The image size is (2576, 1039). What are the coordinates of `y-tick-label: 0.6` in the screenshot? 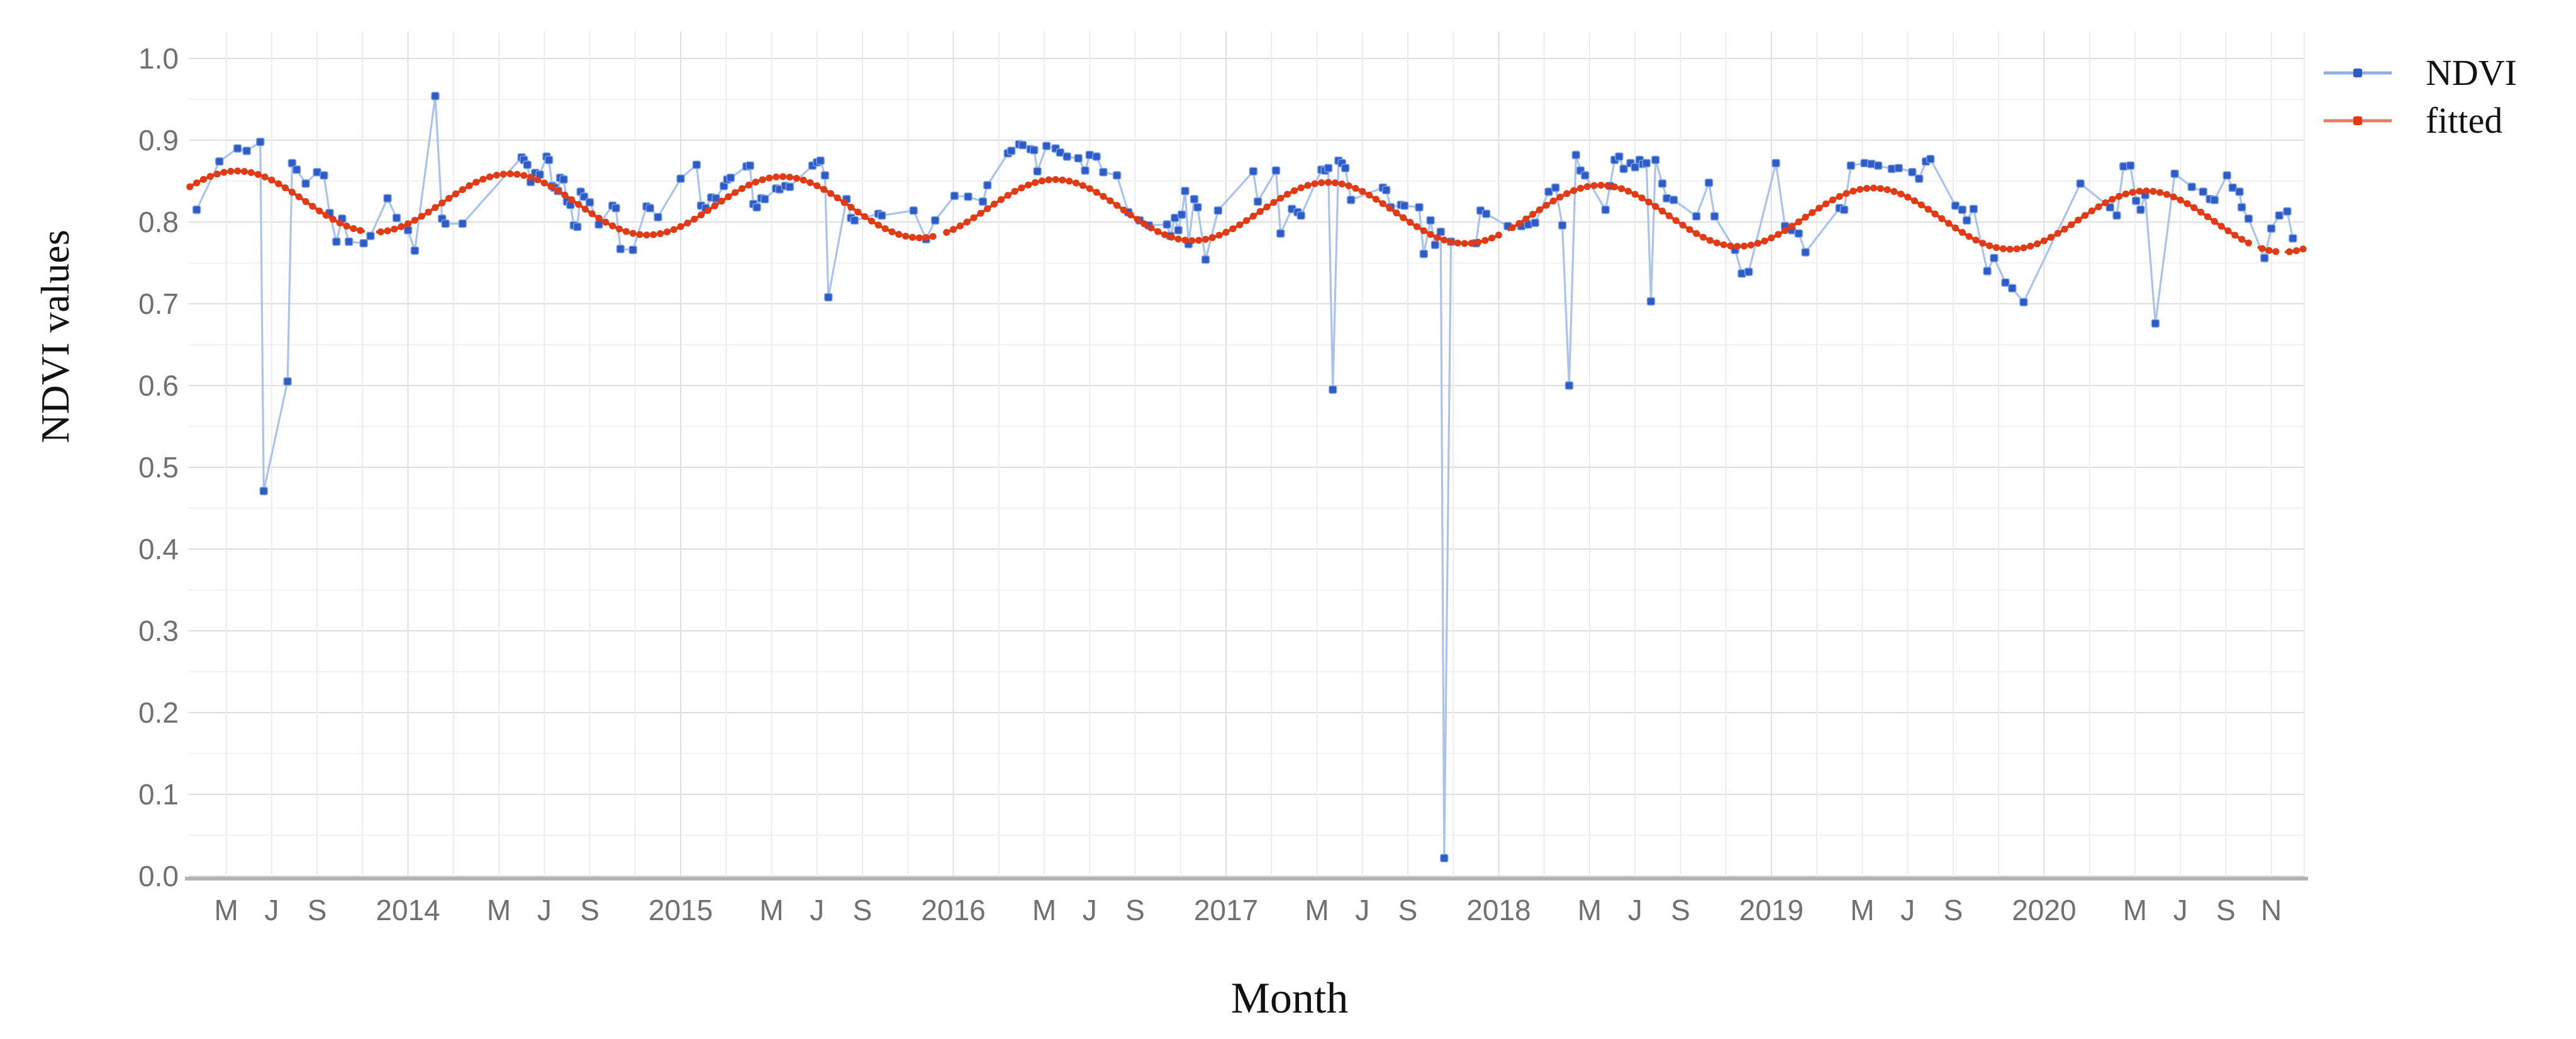 It's located at (158, 385).